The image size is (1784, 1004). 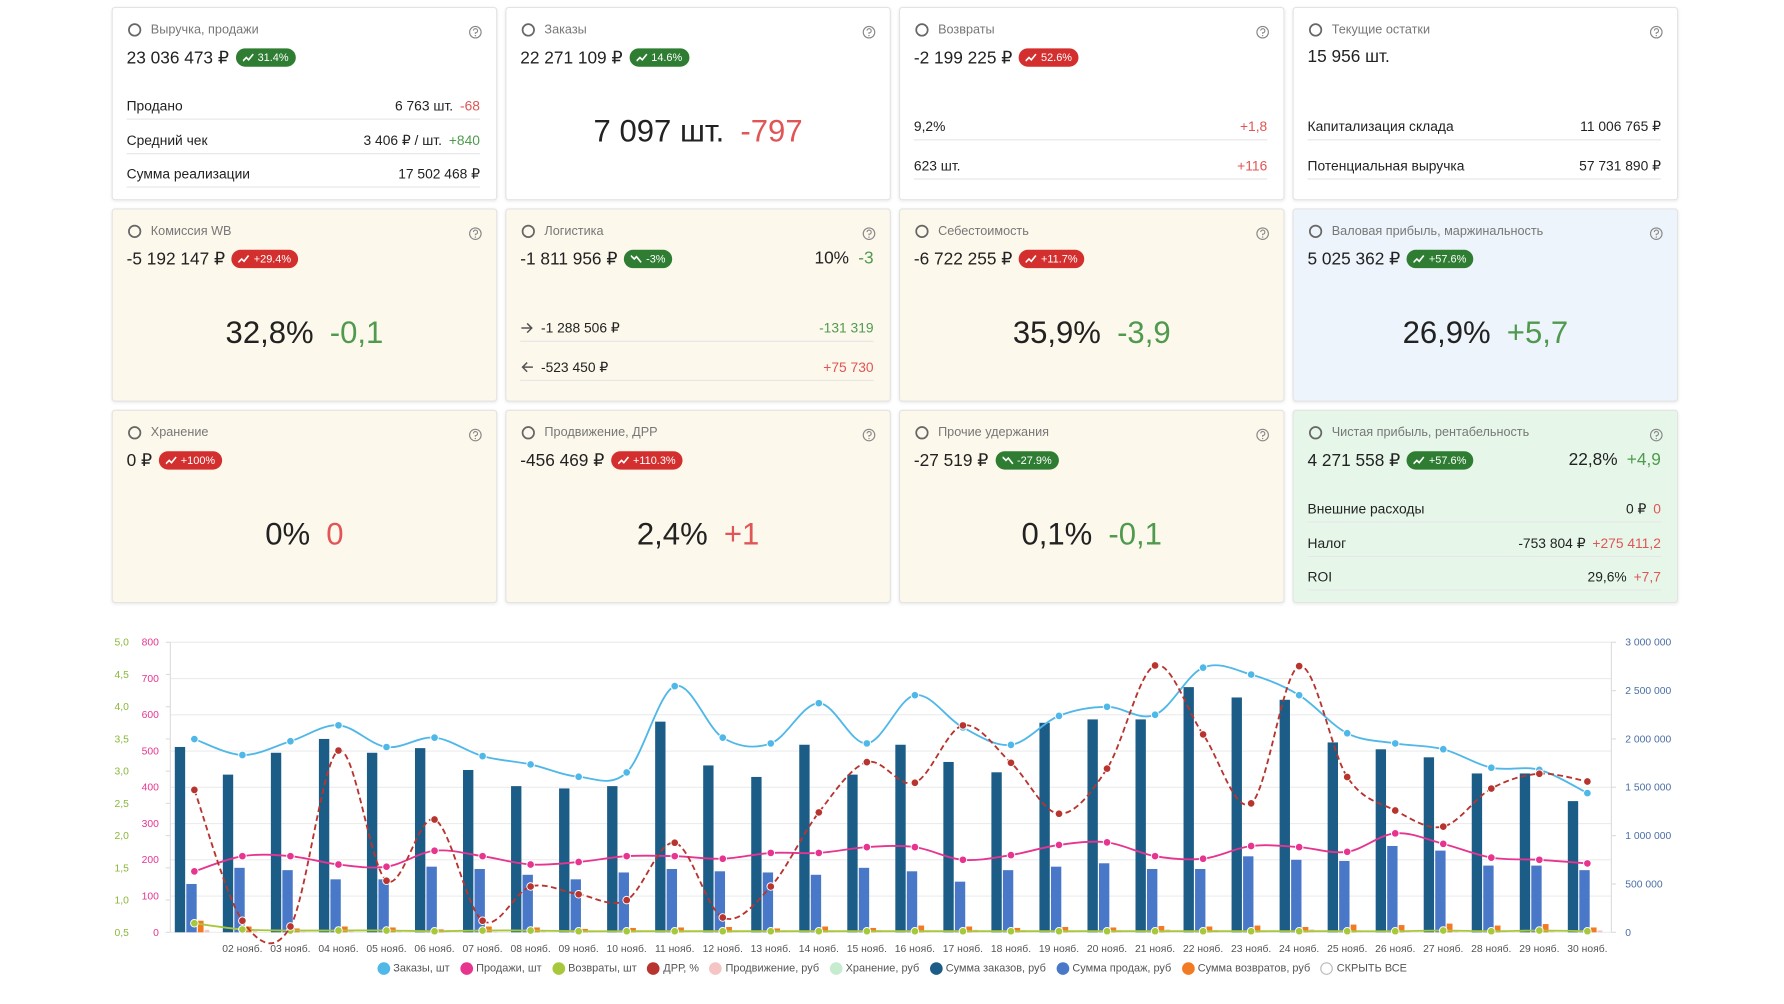 I want to click on help-dot, so click(x=1262, y=35).